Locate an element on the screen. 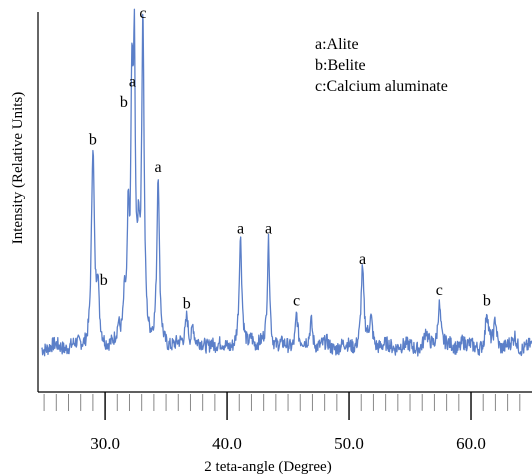  legend-entry-alite: a:Alite is located at coordinates (337, 44).